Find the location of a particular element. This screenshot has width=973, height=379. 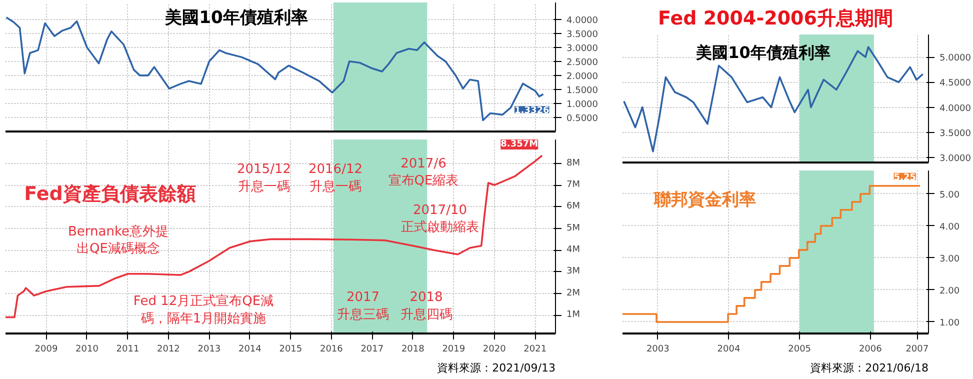

x-tick-label: 2006 is located at coordinates (870, 349).